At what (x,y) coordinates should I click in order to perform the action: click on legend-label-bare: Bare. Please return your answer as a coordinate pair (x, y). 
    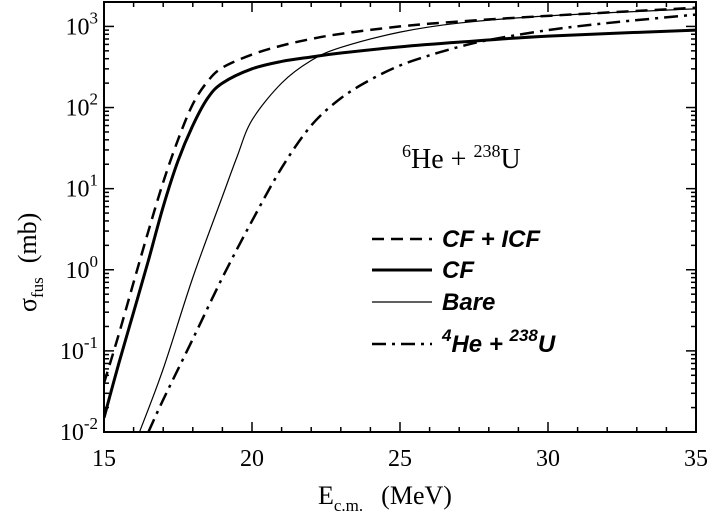
    Looking at the image, I should click on (468, 302).